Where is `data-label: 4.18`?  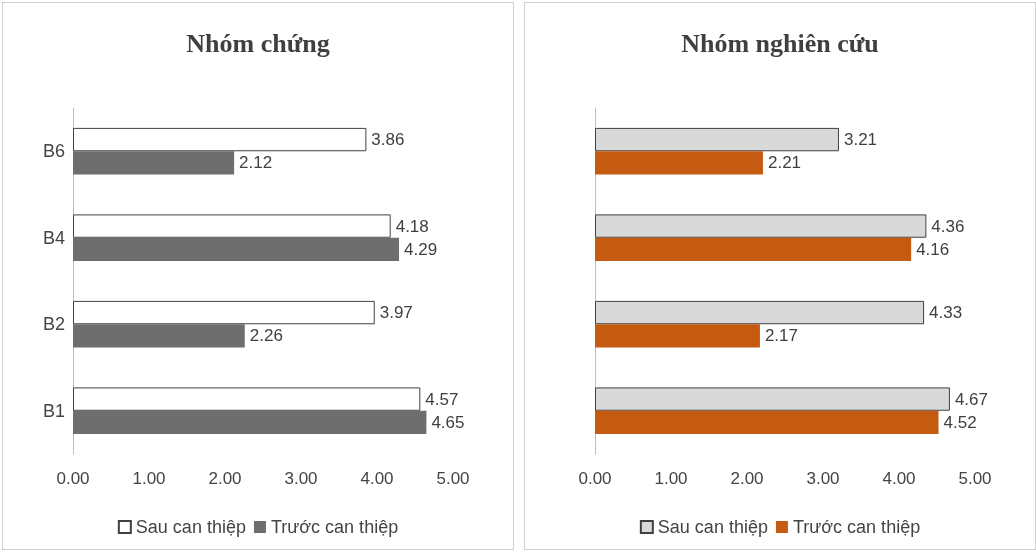
data-label: 4.18 is located at coordinates (412, 226).